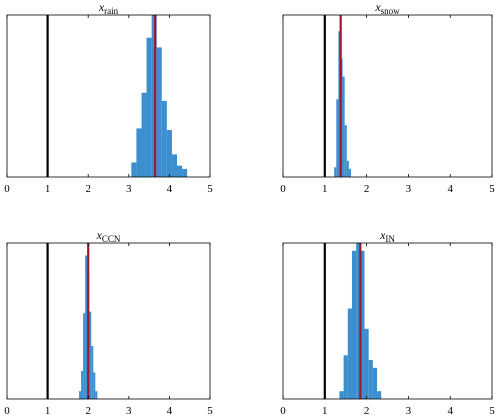 This screenshot has width=500, height=419. What do you see at coordinates (390, 239) in the screenshot?
I see `panel-title-subscript: IN` at bounding box center [390, 239].